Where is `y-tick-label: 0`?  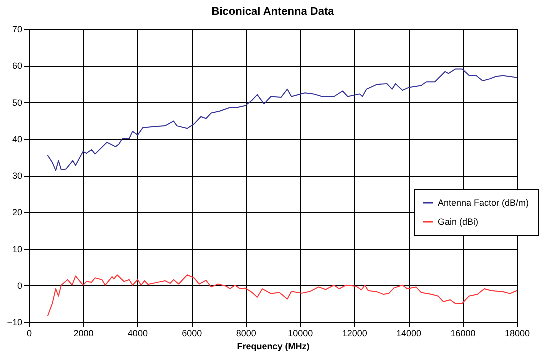
y-tick-label: 0 is located at coordinates (19, 285).